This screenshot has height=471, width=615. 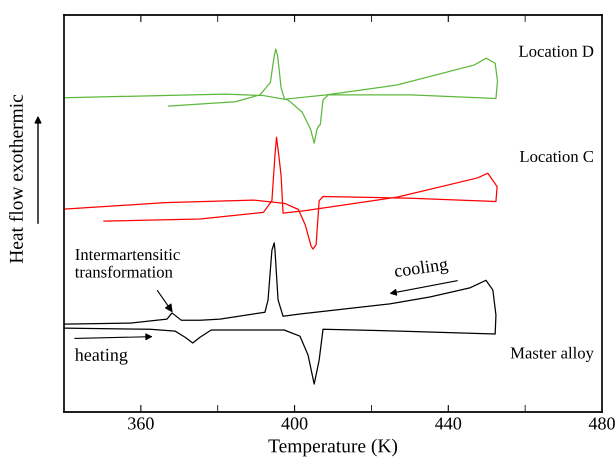 I want to click on x-axis-title: Temperature (K), so click(x=333, y=447).